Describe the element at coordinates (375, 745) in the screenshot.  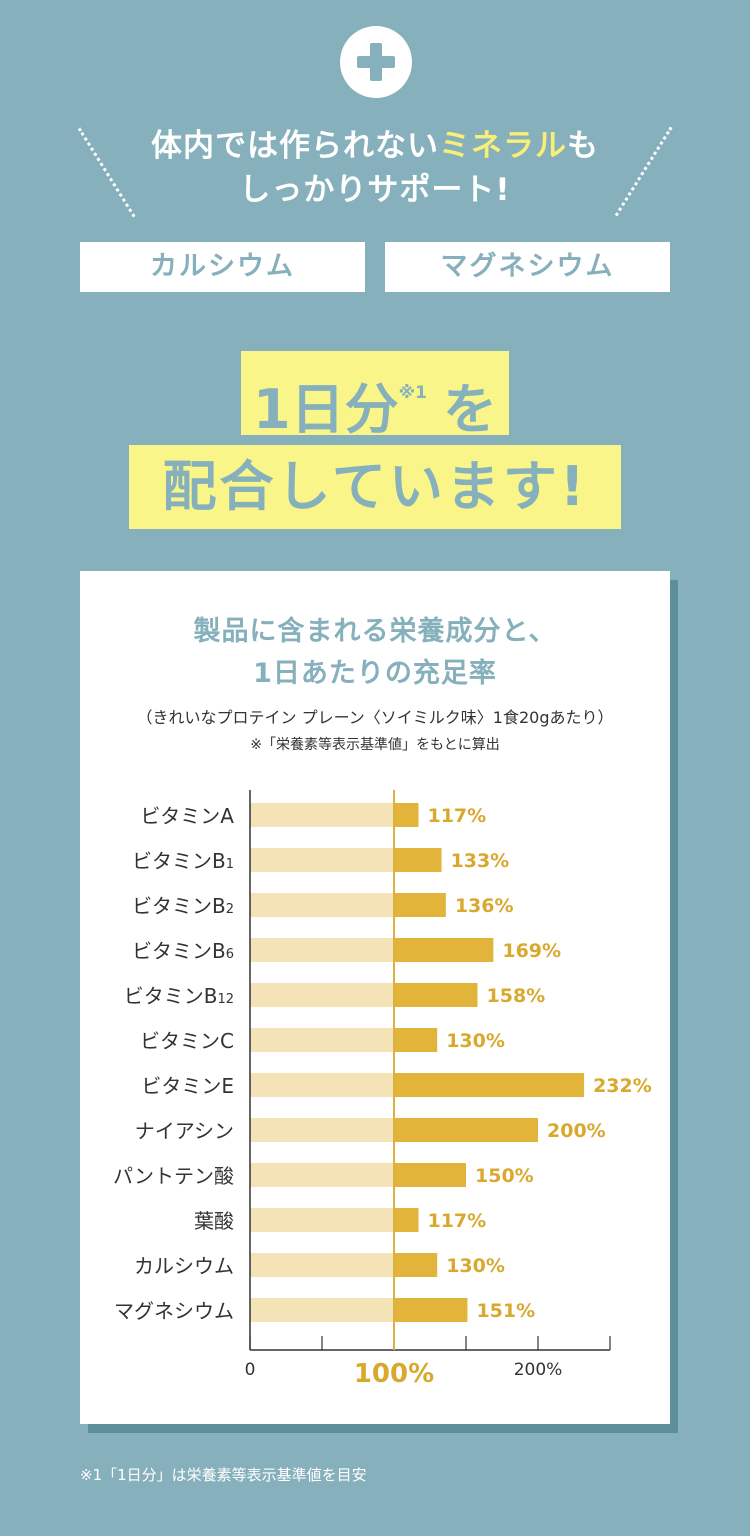
I see `card-source-note: ※「栄養素等表示基準値」をもとに算出` at that location.